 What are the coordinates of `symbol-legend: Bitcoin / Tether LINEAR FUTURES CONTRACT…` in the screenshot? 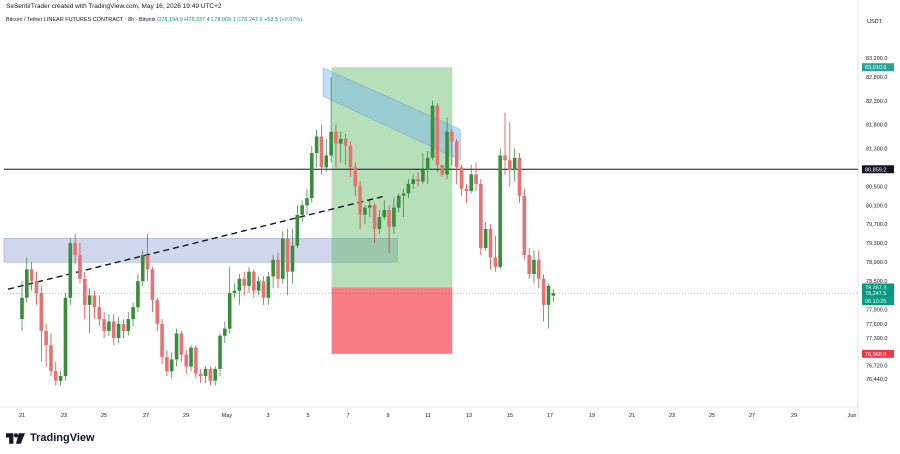 It's located at (154, 20).